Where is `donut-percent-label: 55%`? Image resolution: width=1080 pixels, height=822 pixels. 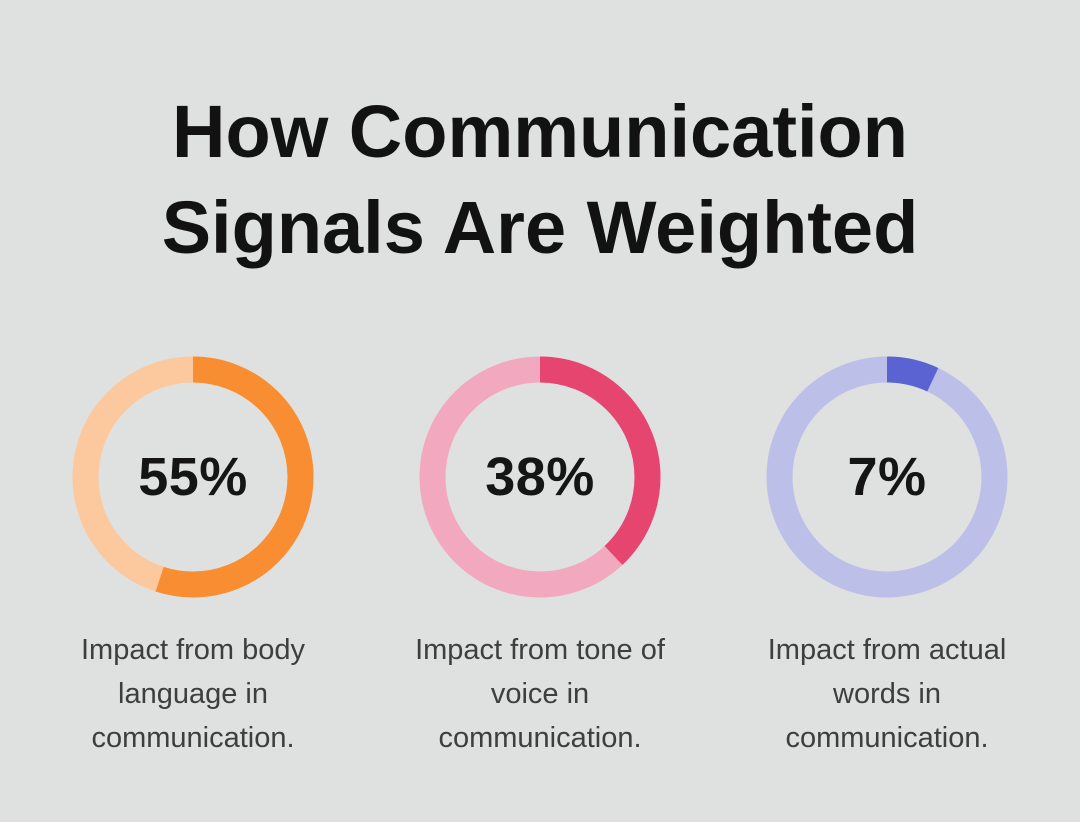 donut-percent-label: 55% is located at coordinates (193, 477).